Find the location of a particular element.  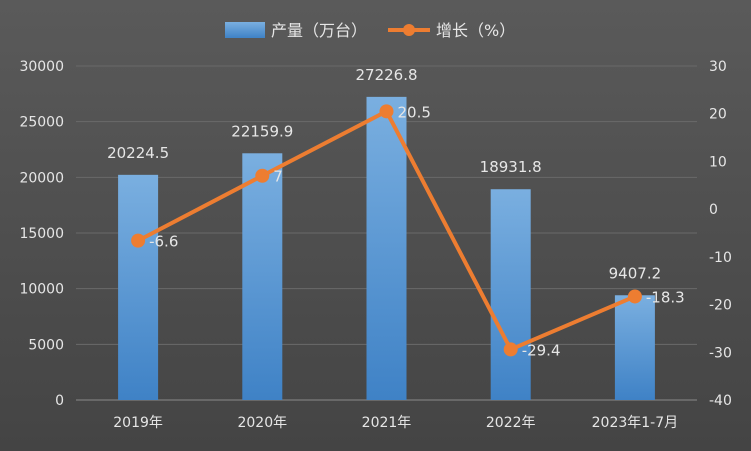

y-right-tick-label: 10 is located at coordinates (718, 162).